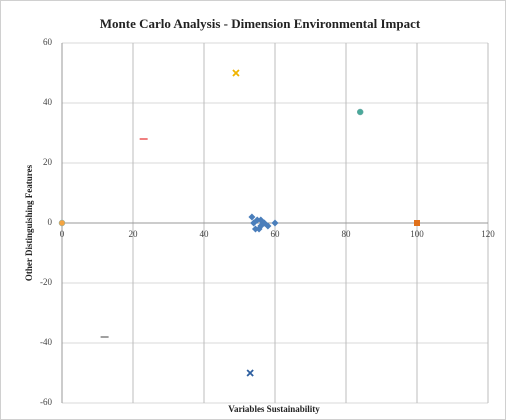 The image size is (506, 420). I want to click on y-tick-label: 0, so click(50, 222).